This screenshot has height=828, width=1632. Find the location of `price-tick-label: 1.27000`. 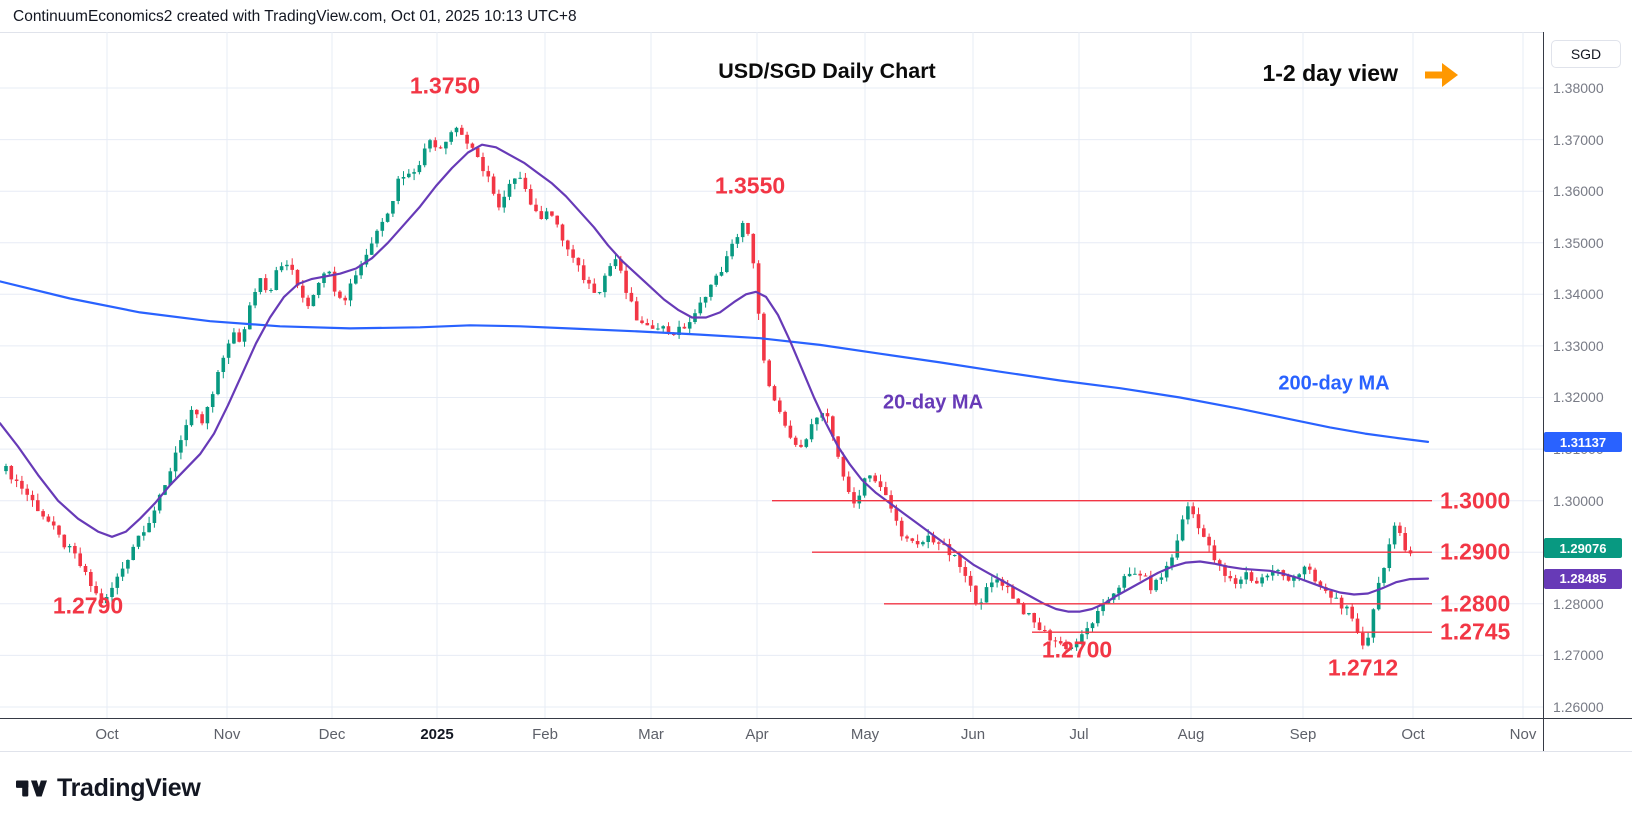

price-tick-label: 1.27000 is located at coordinates (1578, 655).